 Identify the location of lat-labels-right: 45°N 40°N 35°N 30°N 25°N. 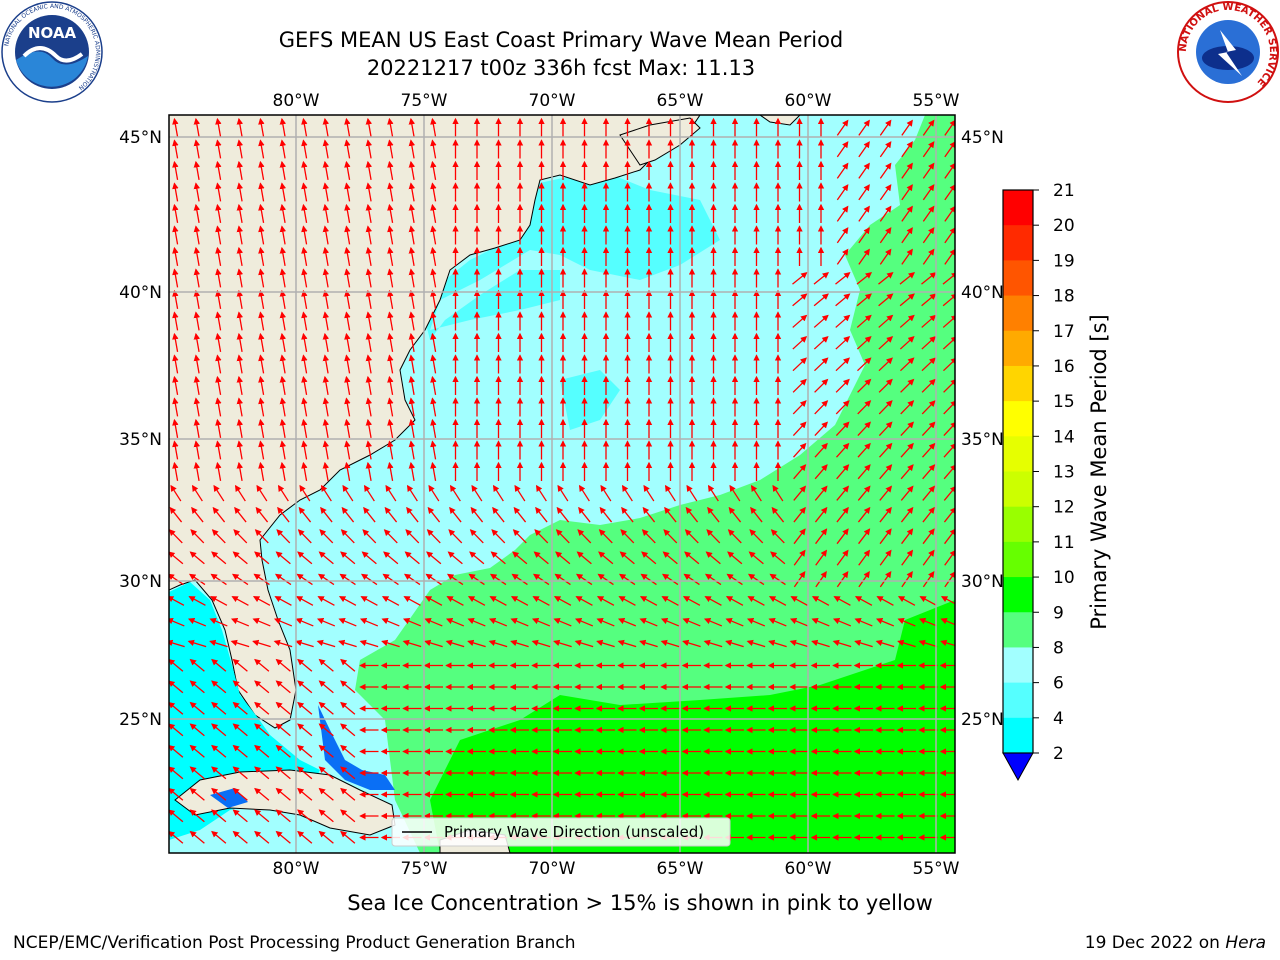
(982, 429).